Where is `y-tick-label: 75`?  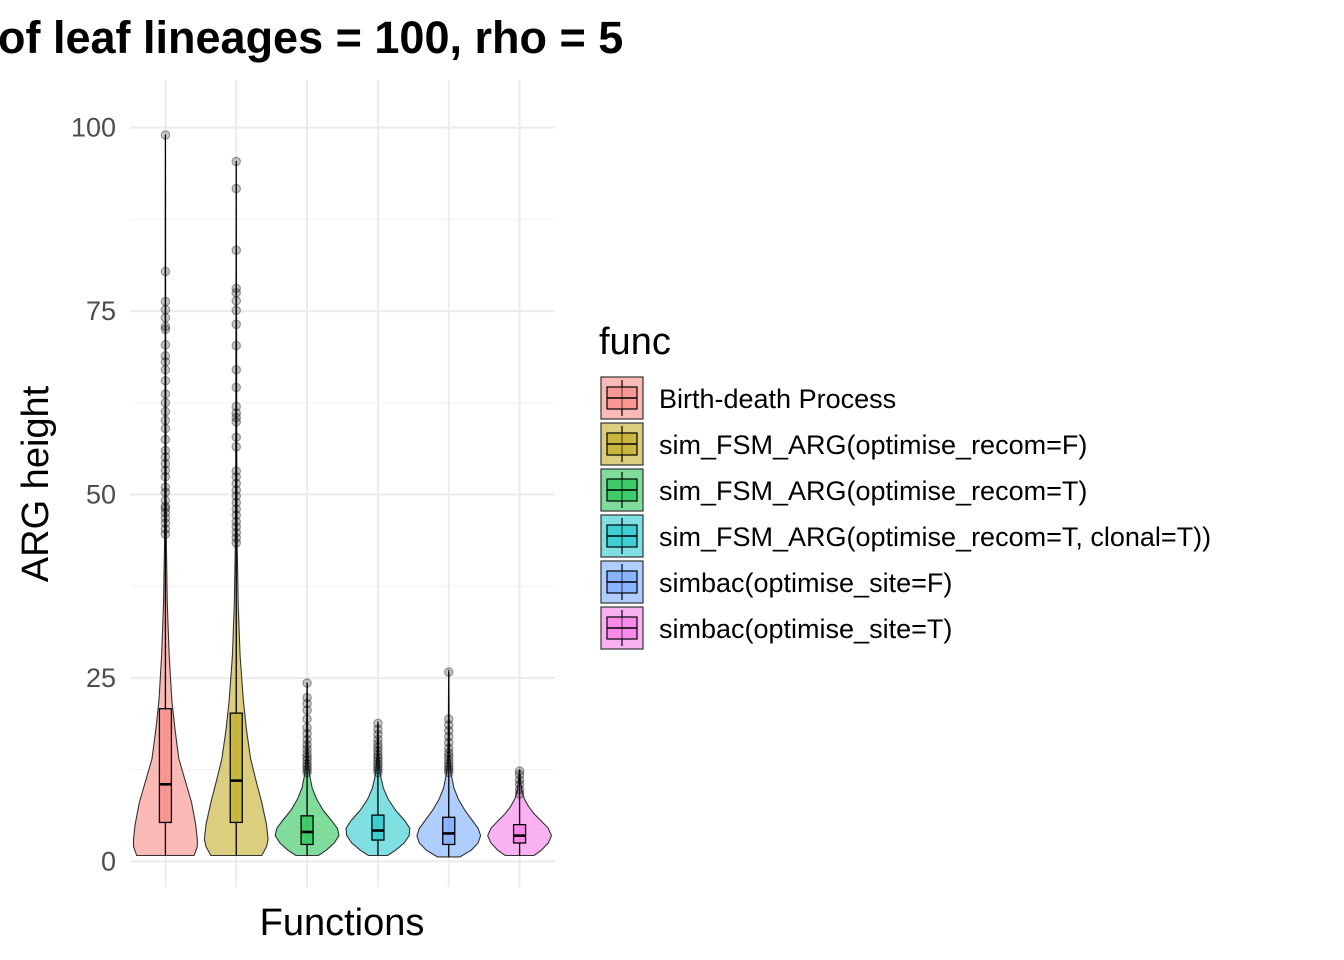 y-tick-label: 75 is located at coordinates (101, 311).